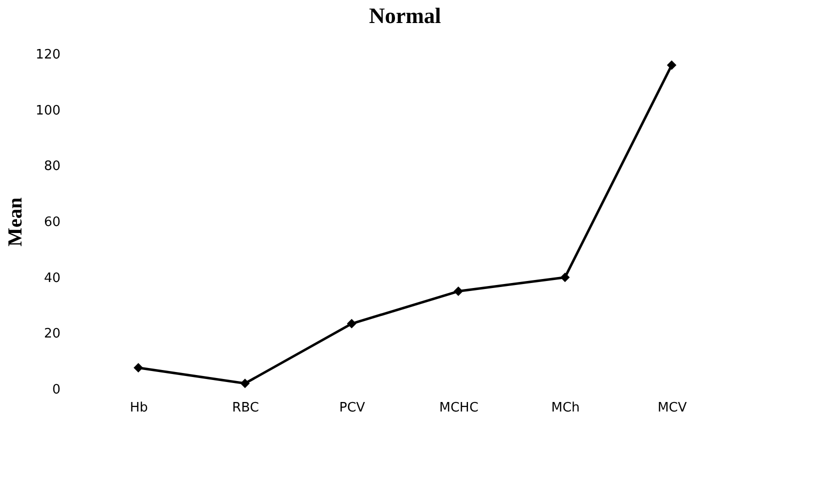 The height and width of the screenshot is (492, 820). What do you see at coordinates (52, 166) in the screenshot?
I see `y-tick-label: 80` at bounding box center [52, 166].